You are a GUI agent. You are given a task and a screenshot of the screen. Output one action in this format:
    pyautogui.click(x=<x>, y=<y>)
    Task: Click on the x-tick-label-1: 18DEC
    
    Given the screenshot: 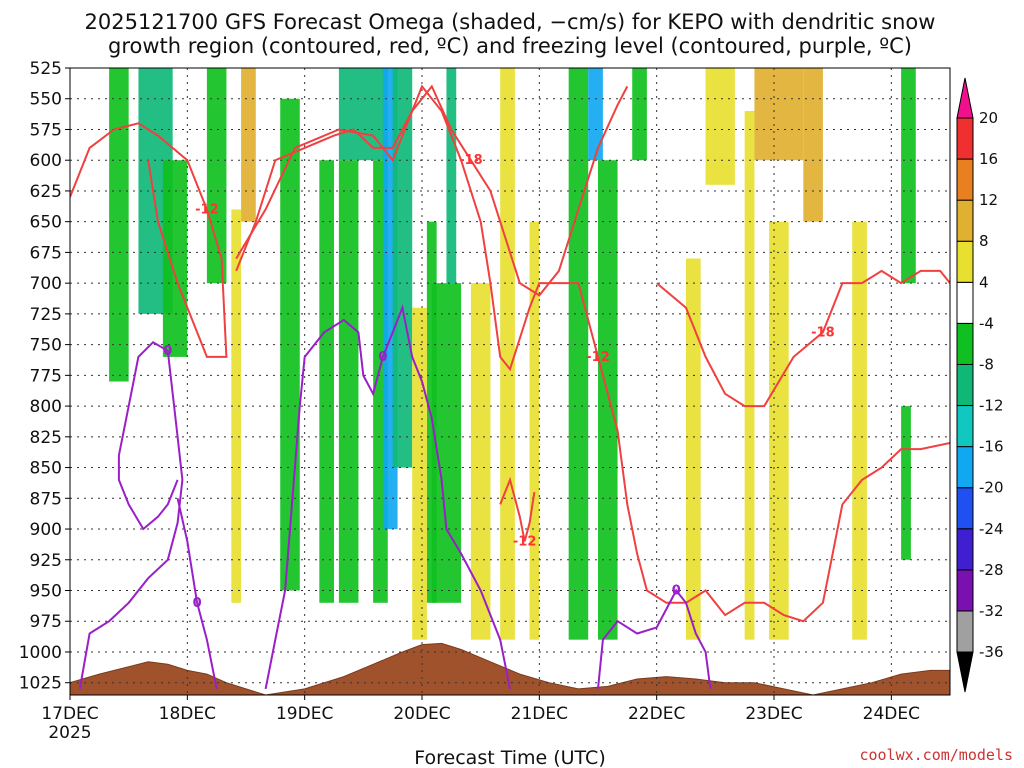 What is the action you would take?
    pyautogui.click(x=187, y=714)
    